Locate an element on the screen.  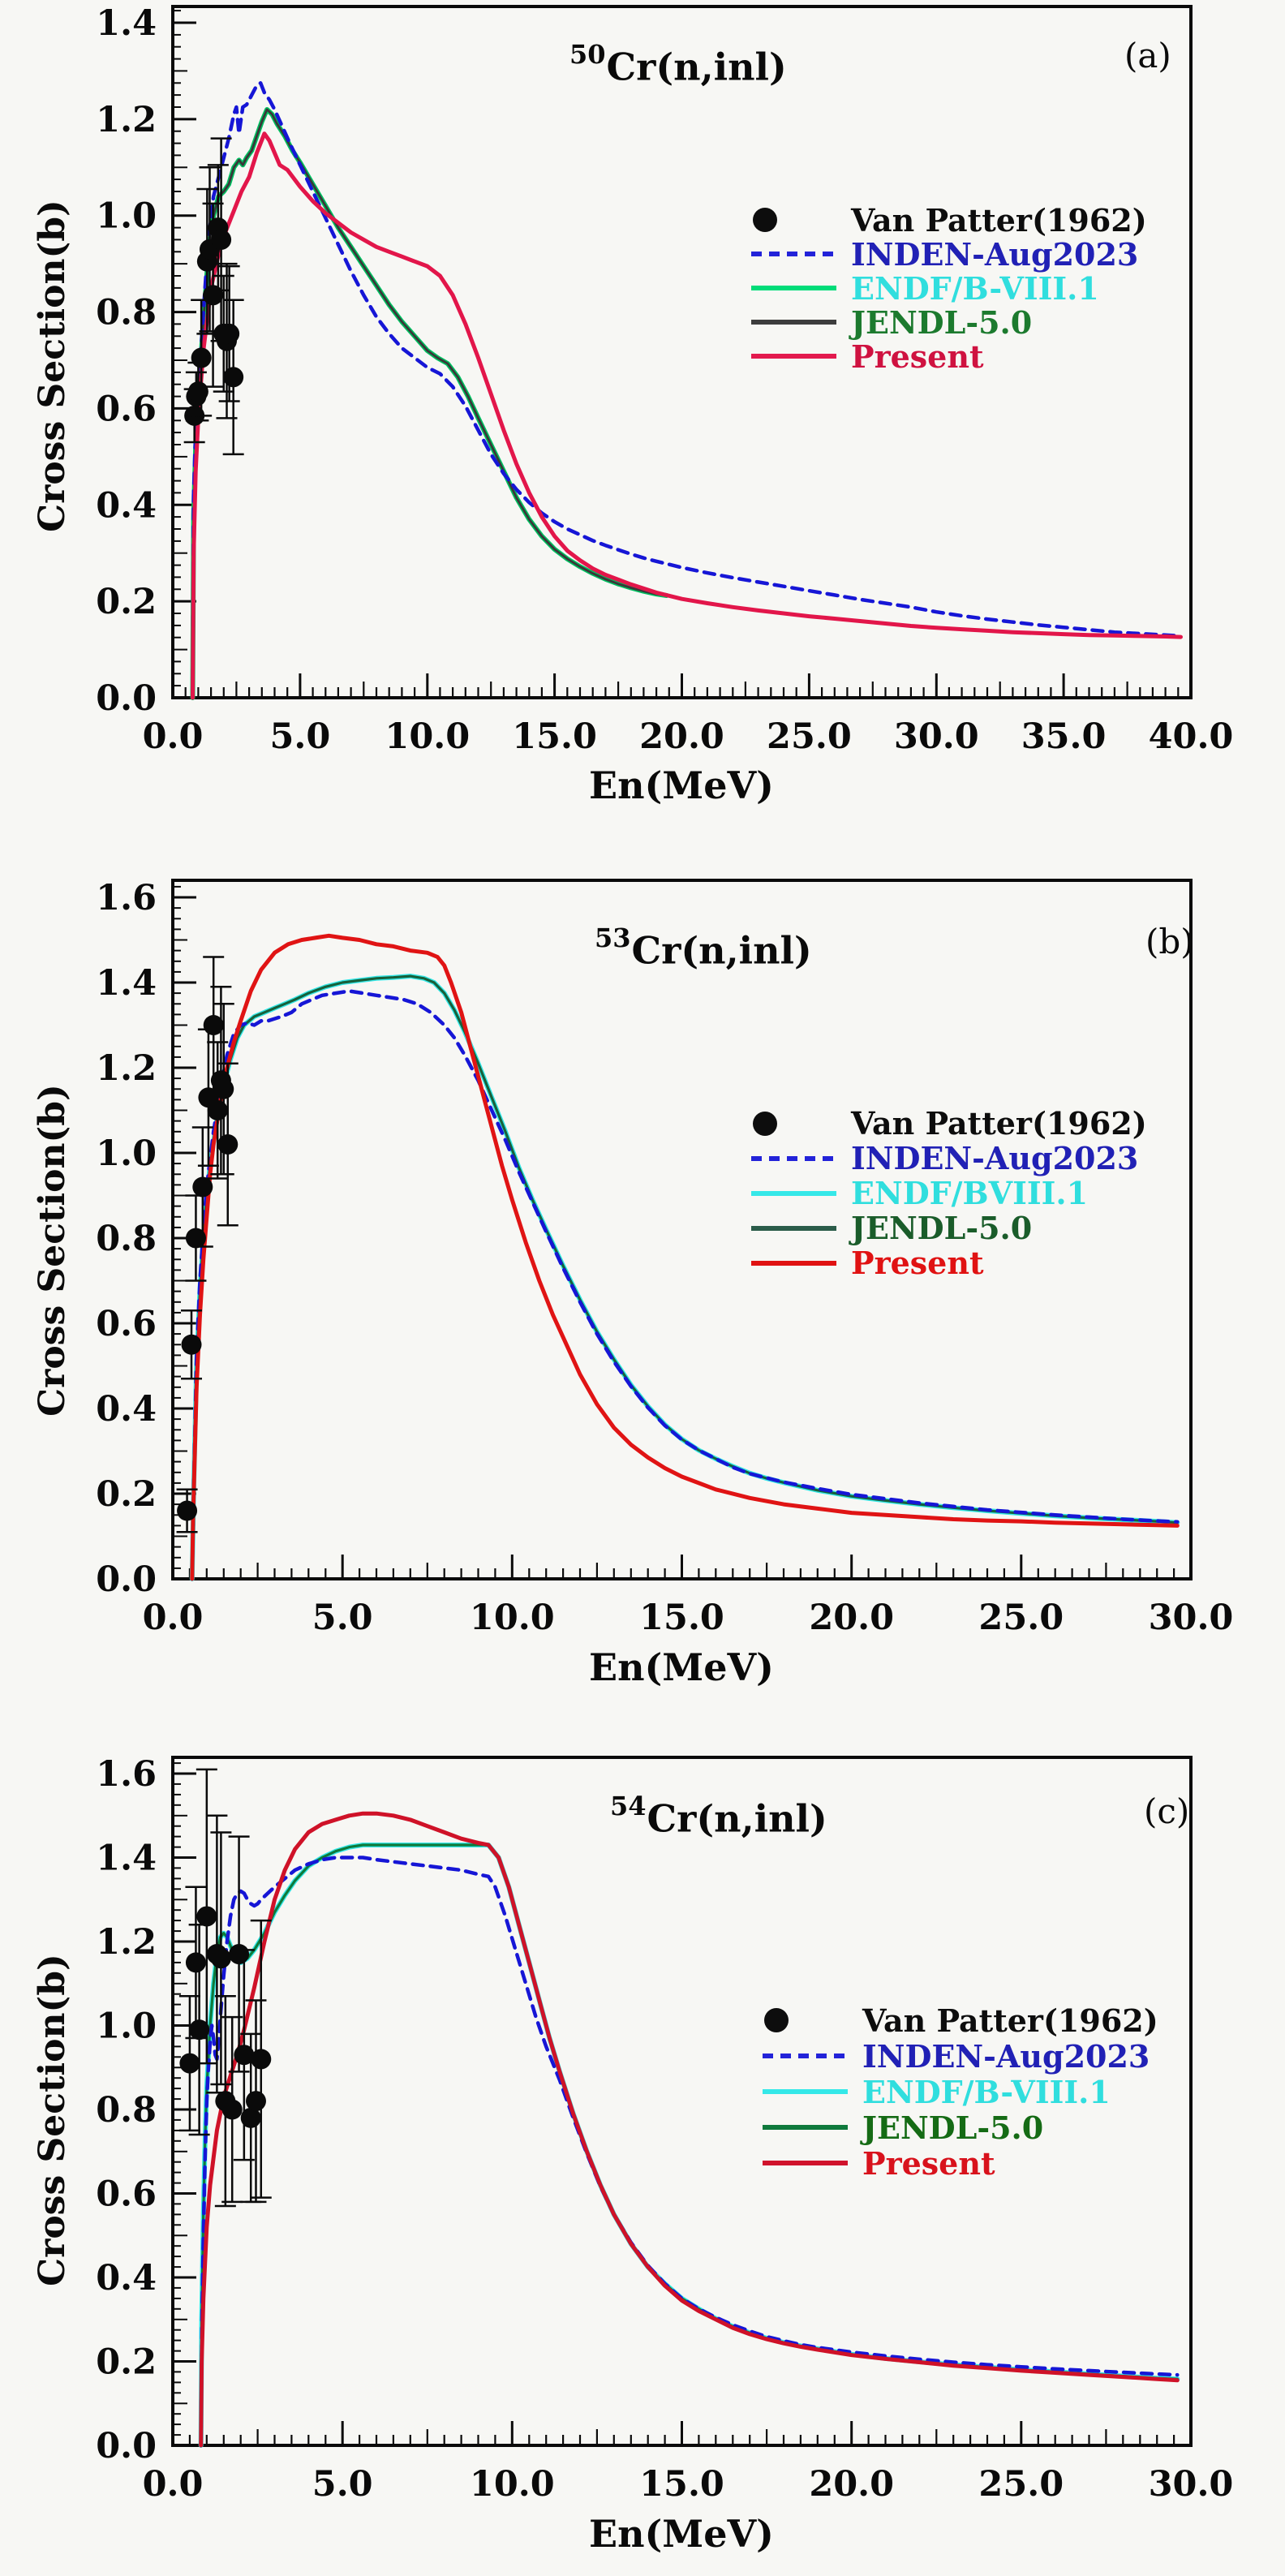
panel-a-y-axis-title: Cross Section(b) is located at coordinates (52, 366).